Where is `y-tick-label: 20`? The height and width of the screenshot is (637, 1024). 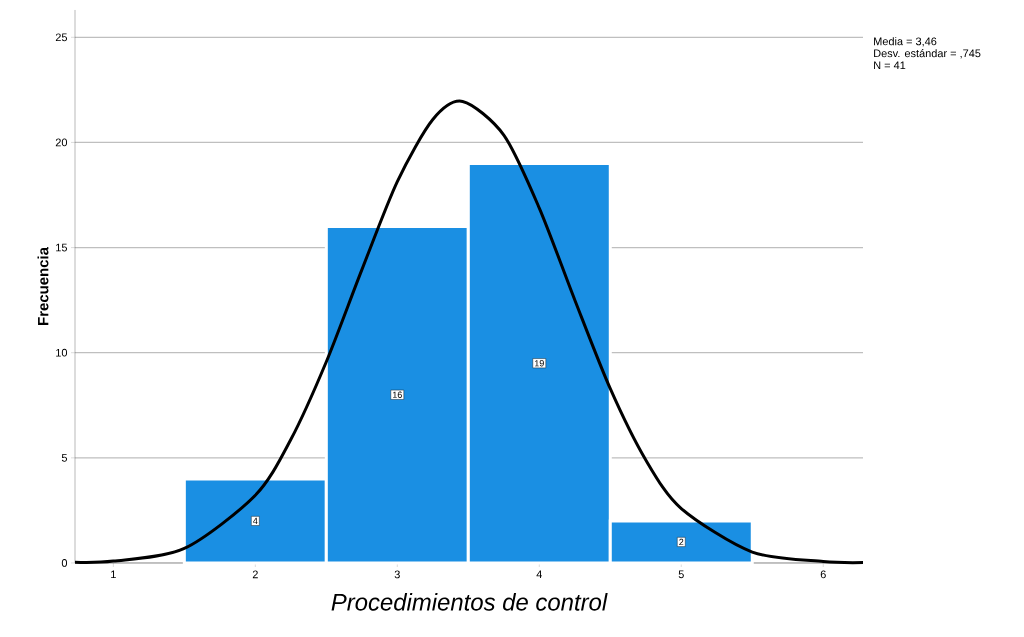 y-tick-label: 20 is located at coordinates (61, 142).